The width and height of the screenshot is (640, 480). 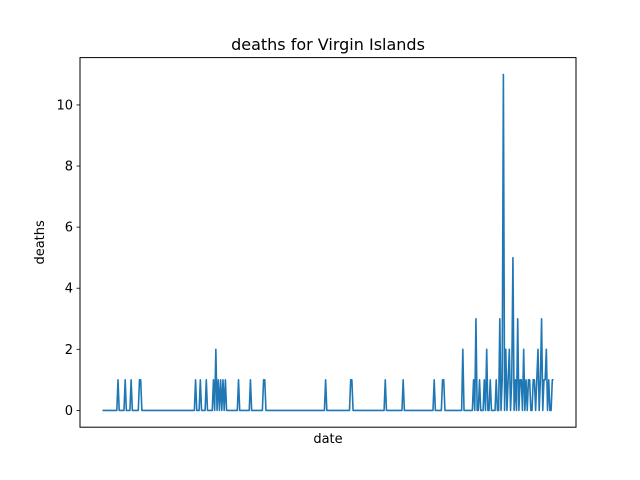 I want to click on y-tick-label: 10, so click(x=64, y=105).